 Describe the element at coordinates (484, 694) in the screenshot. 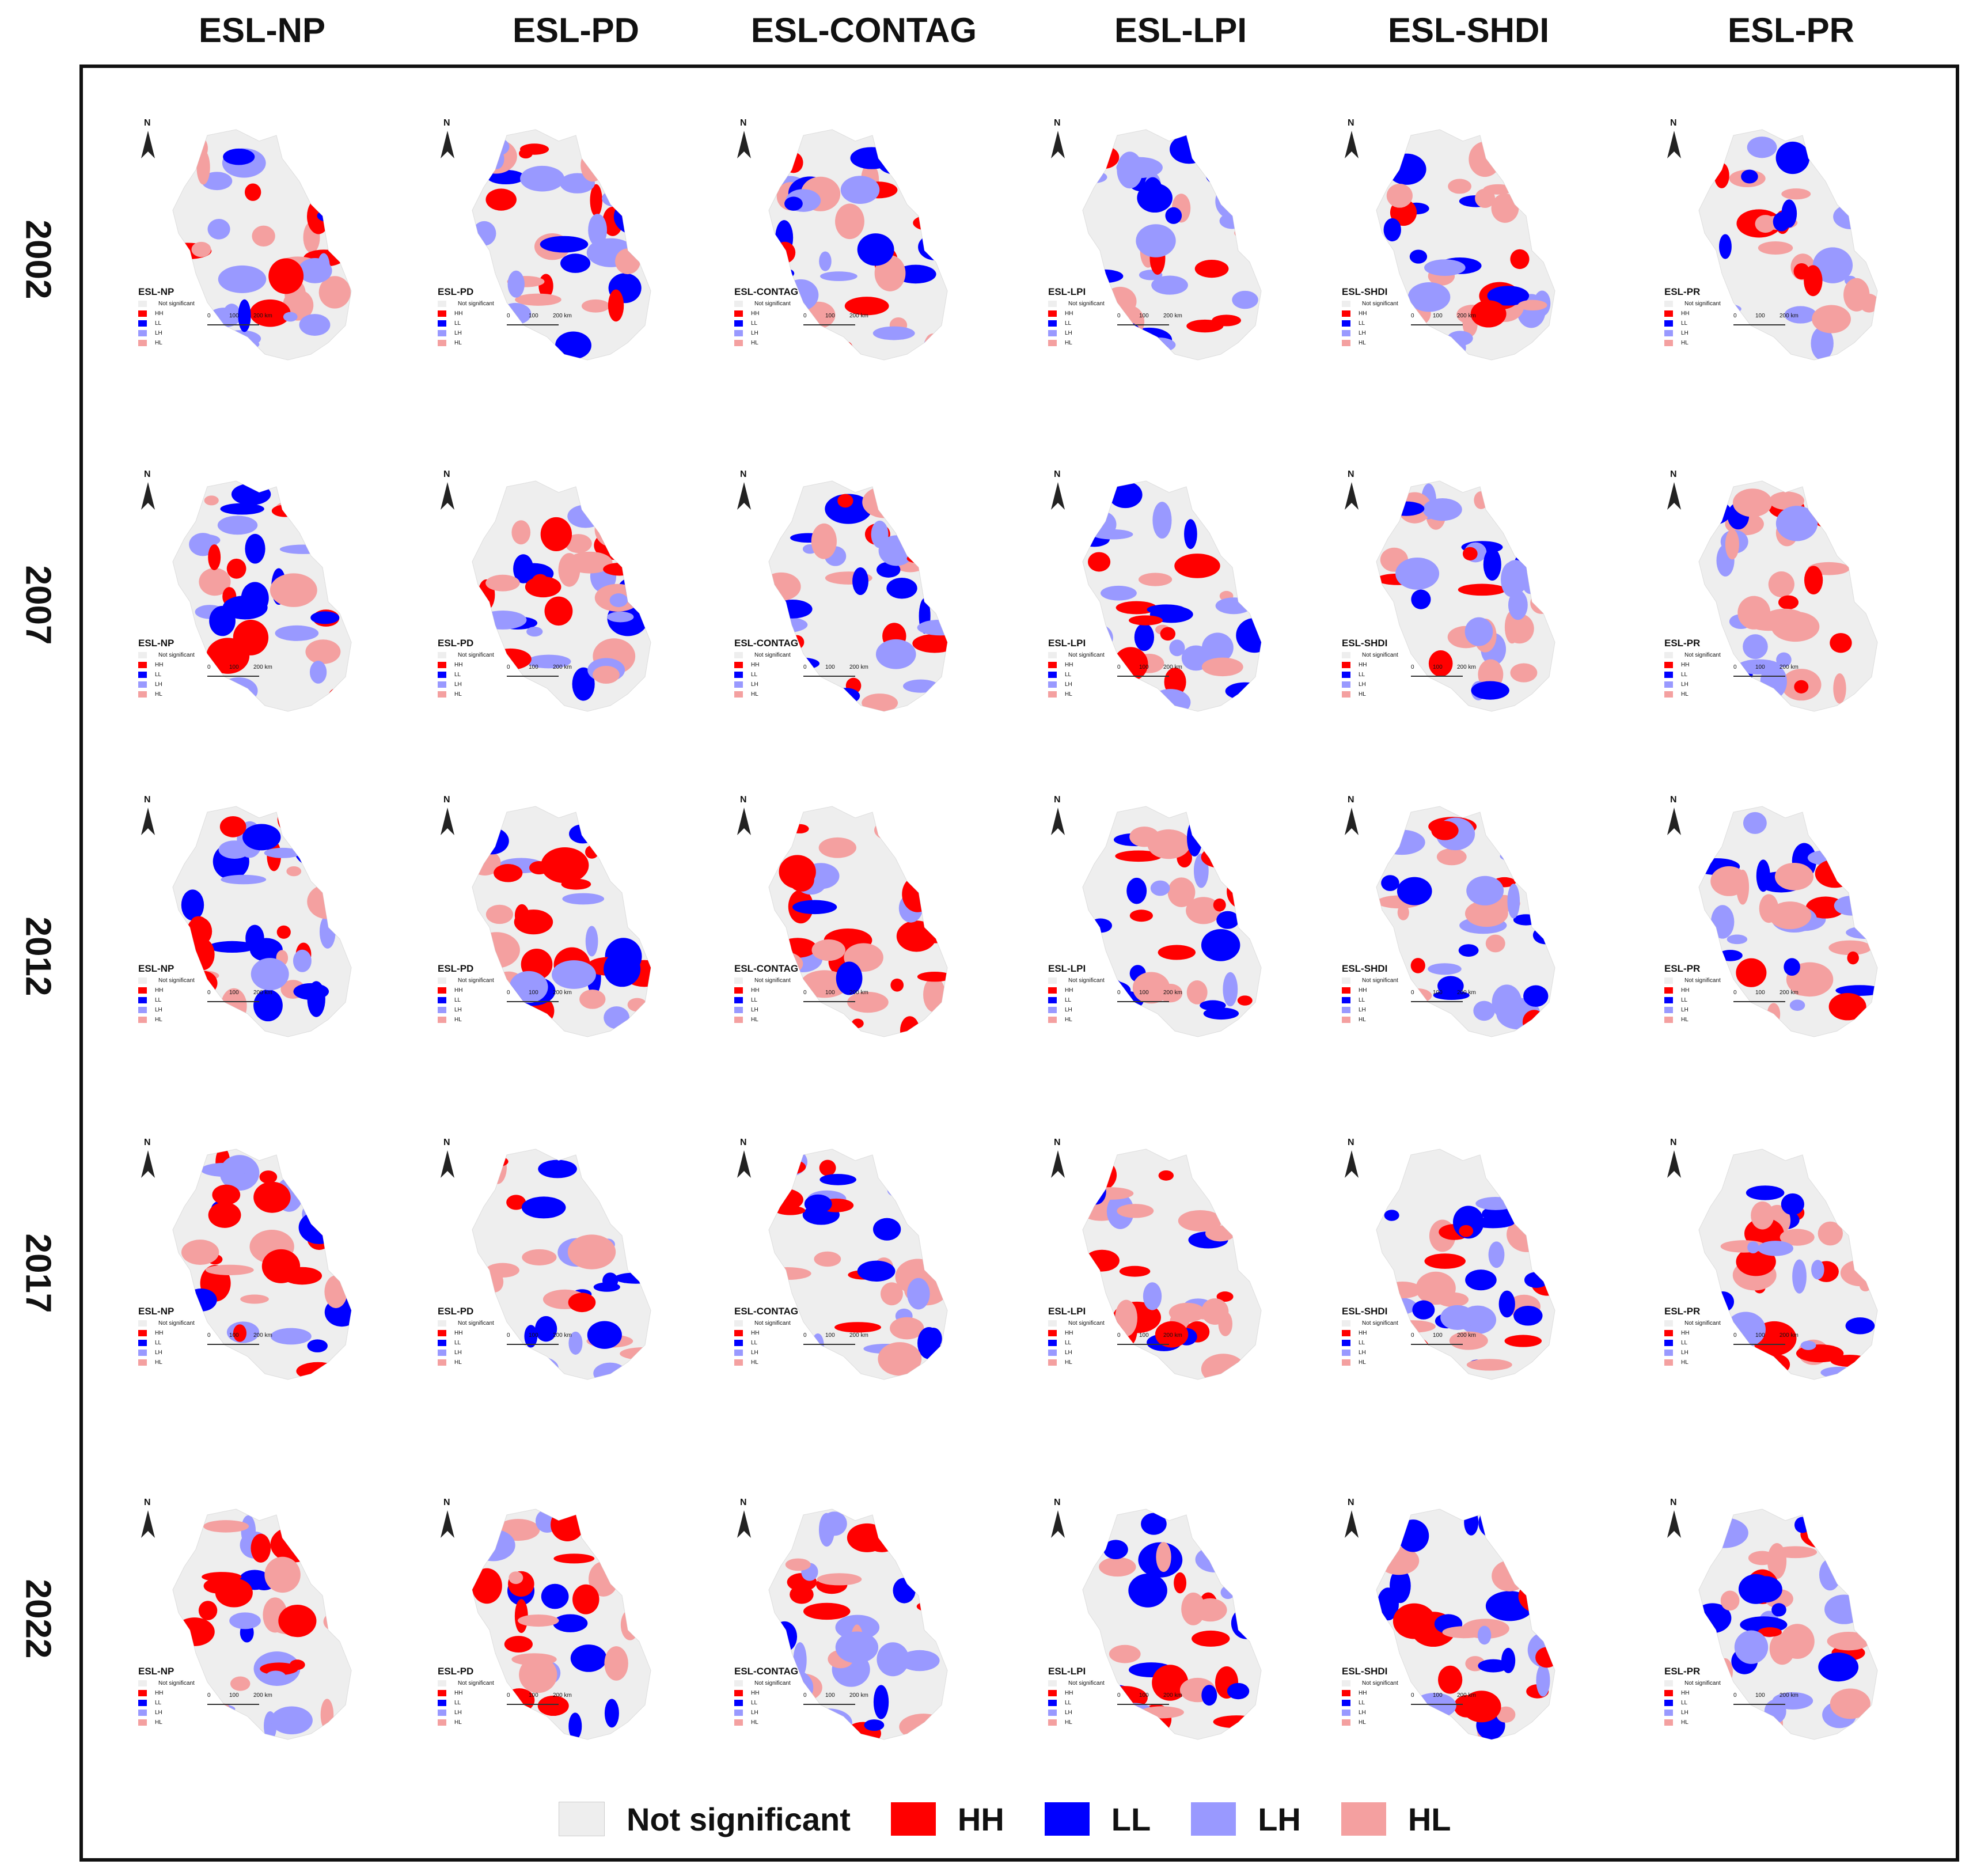

I see `panel-legend-item-hl: HL` at that location.